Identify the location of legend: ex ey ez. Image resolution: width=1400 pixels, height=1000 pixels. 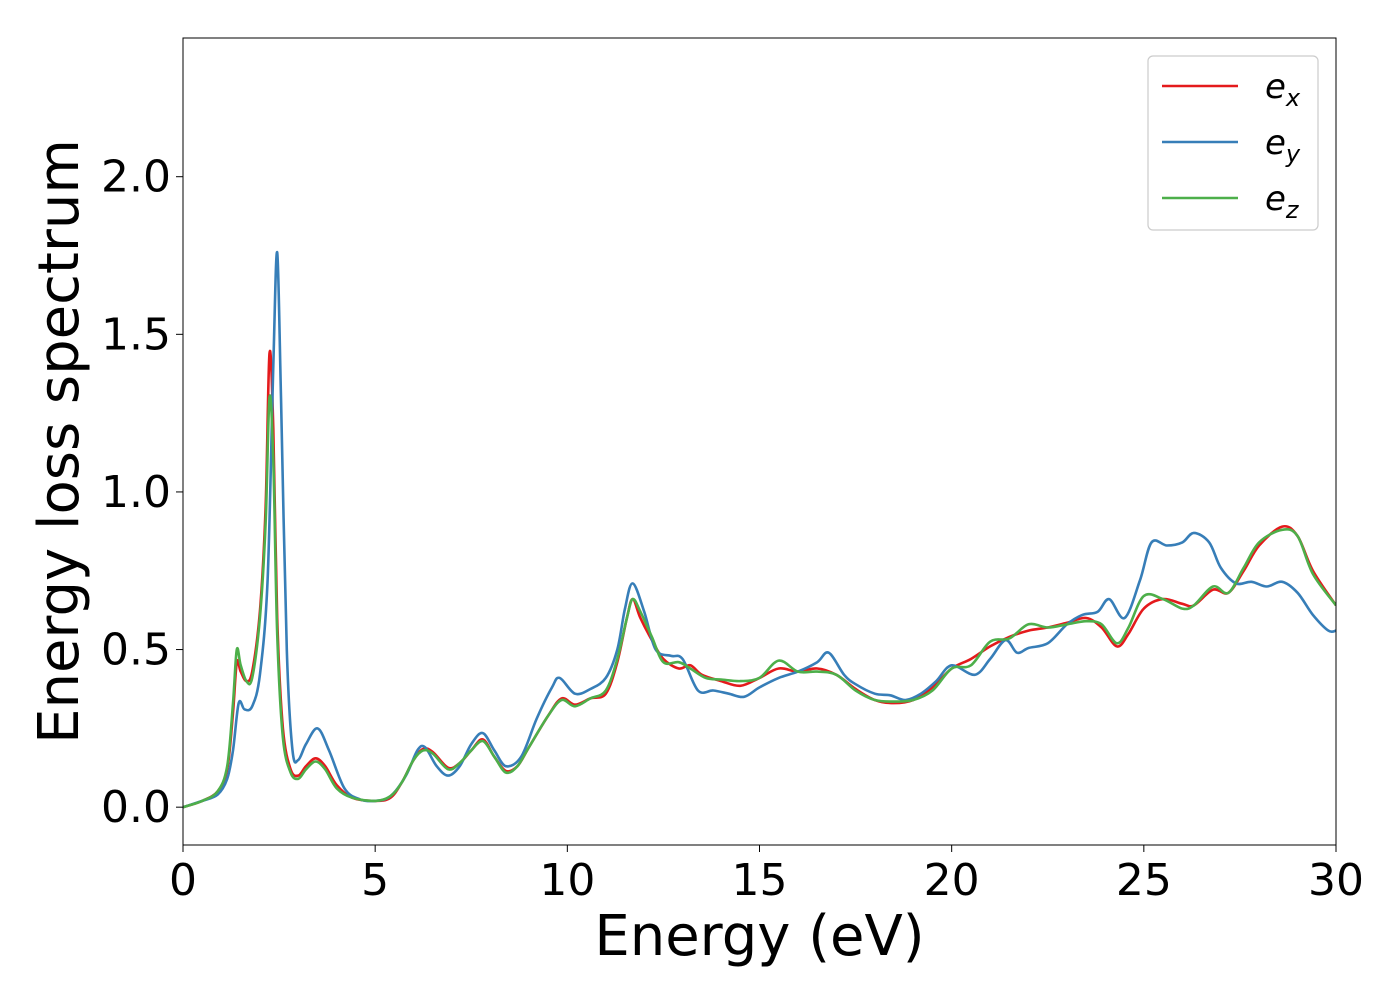
(1233, 143).